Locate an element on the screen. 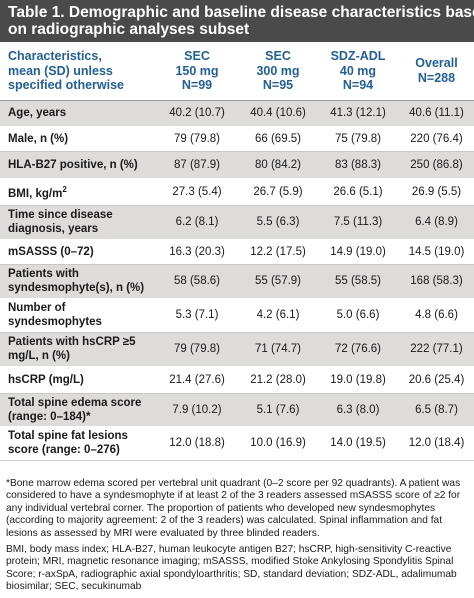 The height and width of the screenshot is (598, 474). cell-sdz: 19.0 (19.8) is located at coordinates (358, 380).